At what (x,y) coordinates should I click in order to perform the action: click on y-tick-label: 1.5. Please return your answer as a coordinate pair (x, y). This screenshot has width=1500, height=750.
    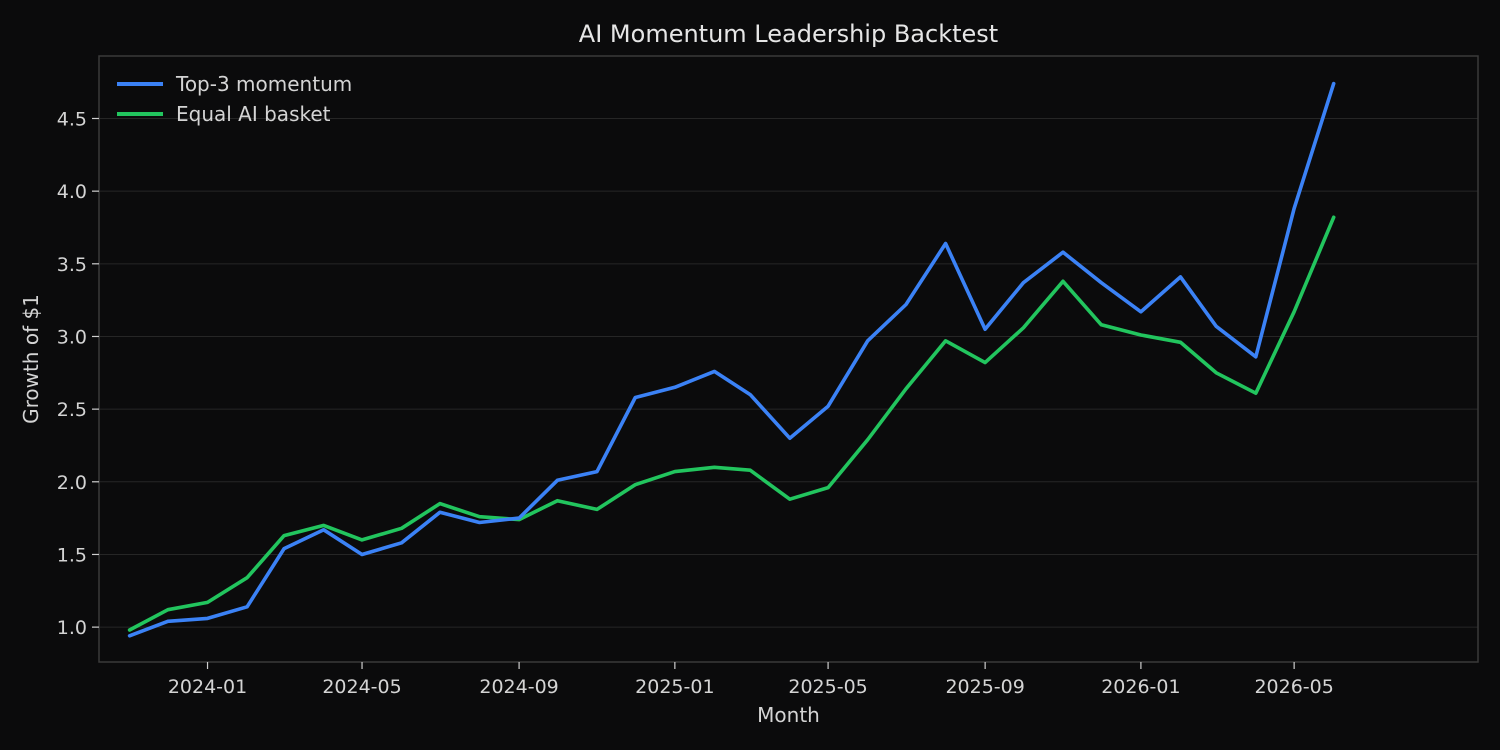
    Looking at the image, I should click on (72, 555).